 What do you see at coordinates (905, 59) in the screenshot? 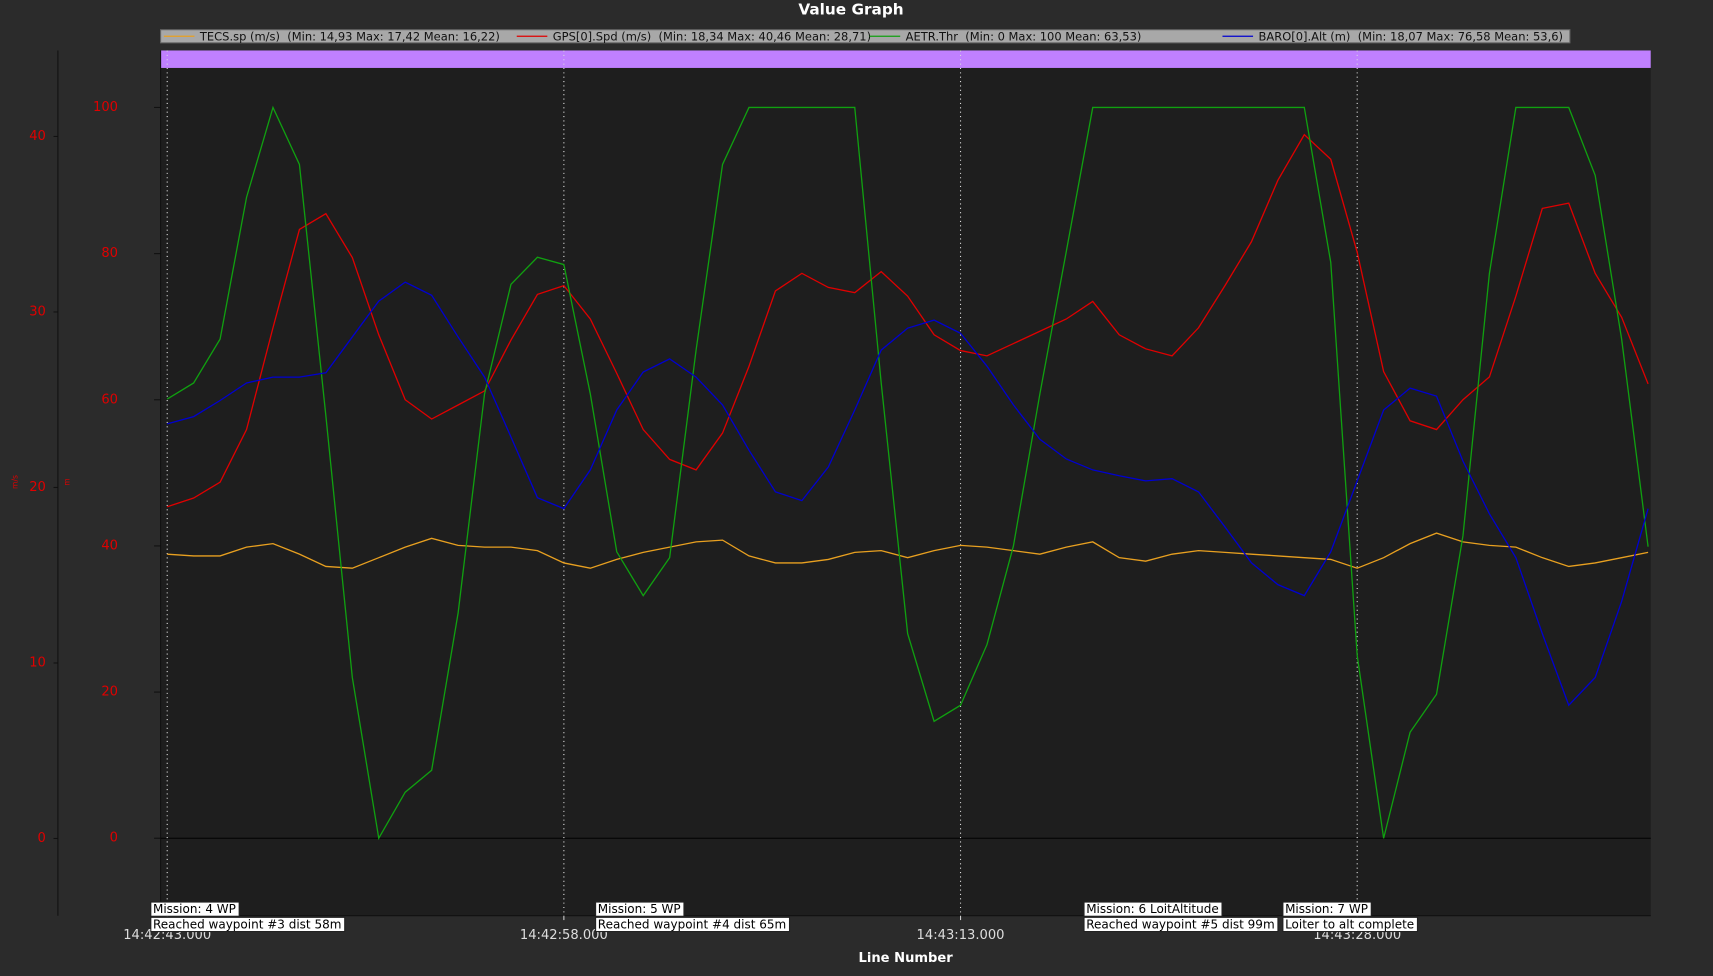
I see `mode-bar` at bounding box center [905, 59].